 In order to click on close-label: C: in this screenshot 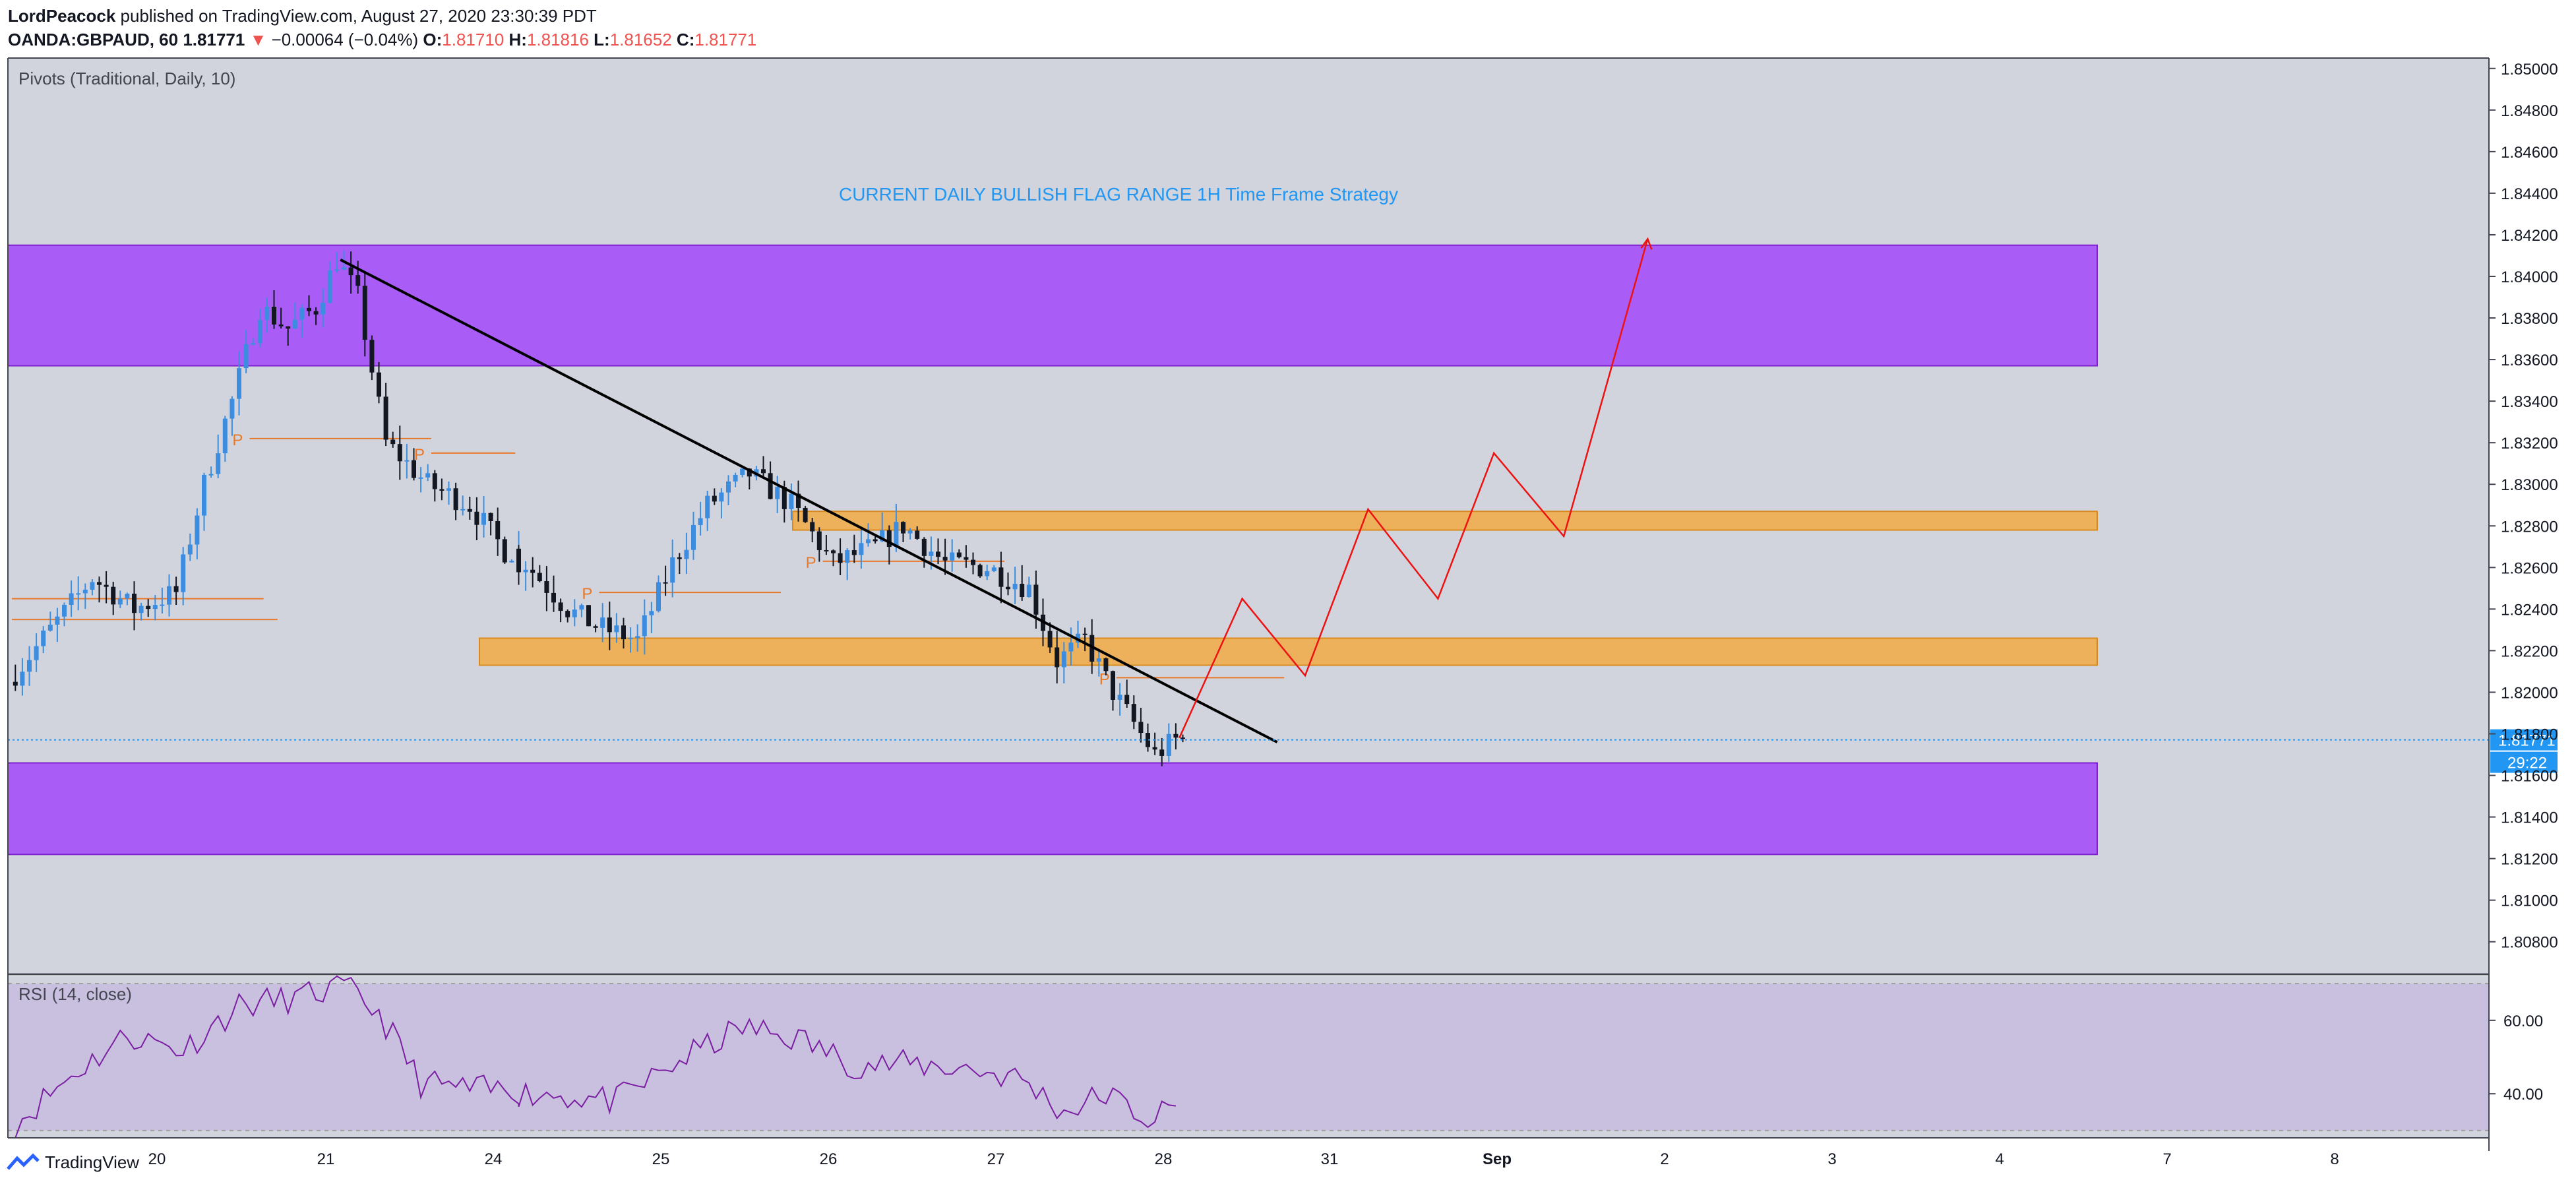, I will do `click(685, 39)`.